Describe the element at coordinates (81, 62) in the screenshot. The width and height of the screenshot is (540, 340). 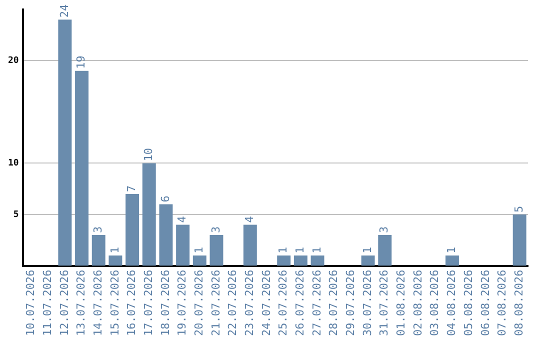
I see `data-label: 19` at that location.